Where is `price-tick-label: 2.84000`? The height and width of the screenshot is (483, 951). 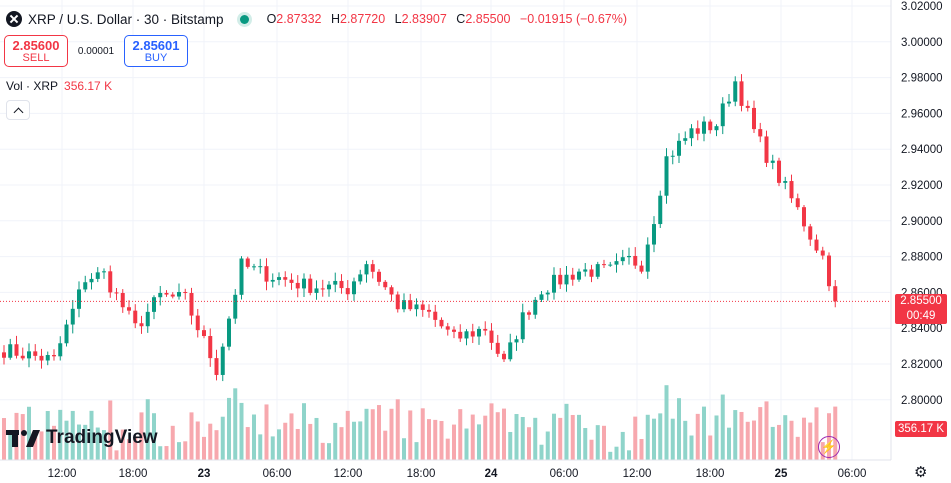 price-tick-label: 2.84000 is located at coordinates (922, 329).